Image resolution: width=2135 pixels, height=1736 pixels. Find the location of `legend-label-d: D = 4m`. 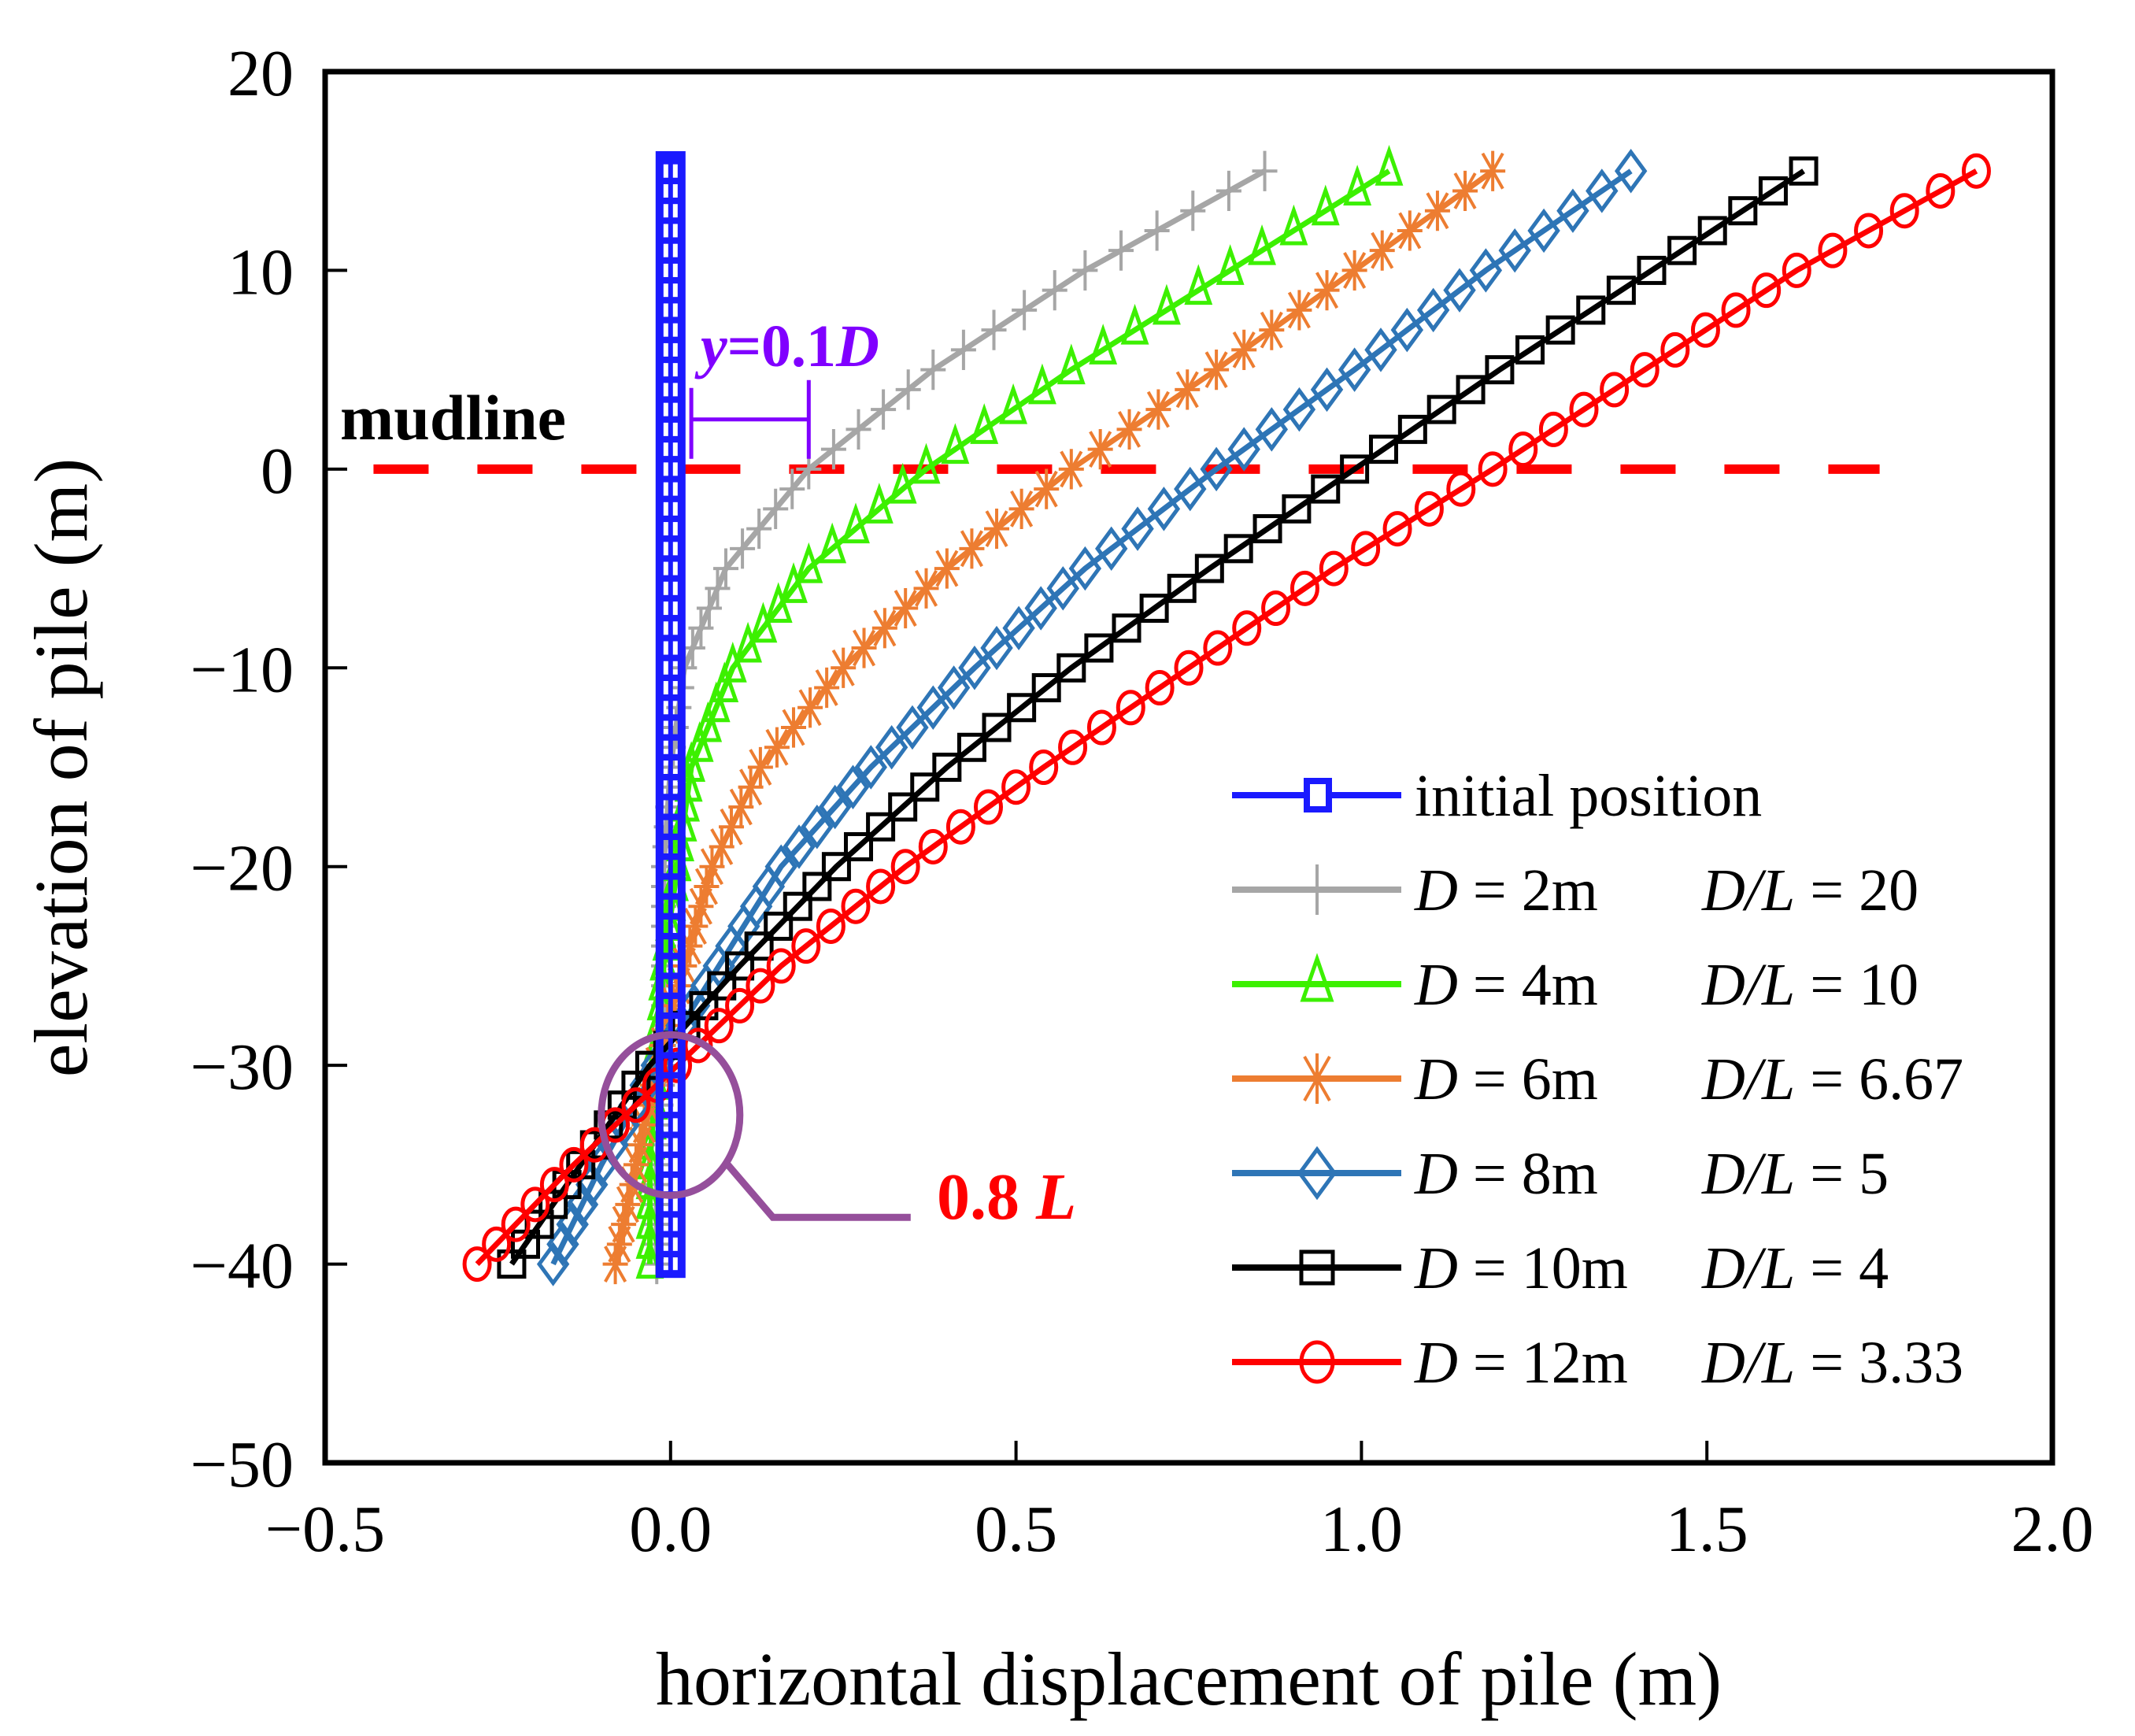

legend-label-d: D = 4m is located at coordinates (1506, 985).